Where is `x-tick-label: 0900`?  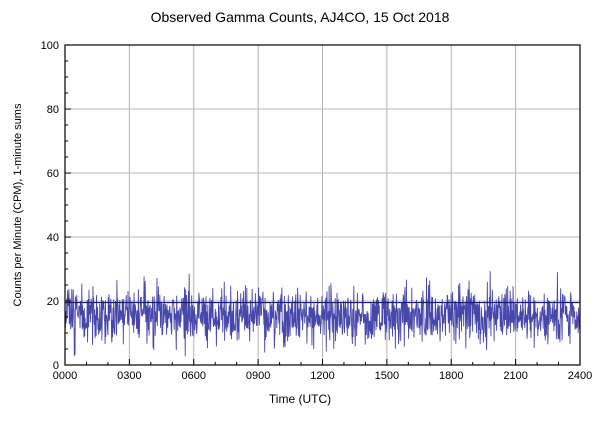 x-tick-label: 0900 is located at coordinates (258, 376).